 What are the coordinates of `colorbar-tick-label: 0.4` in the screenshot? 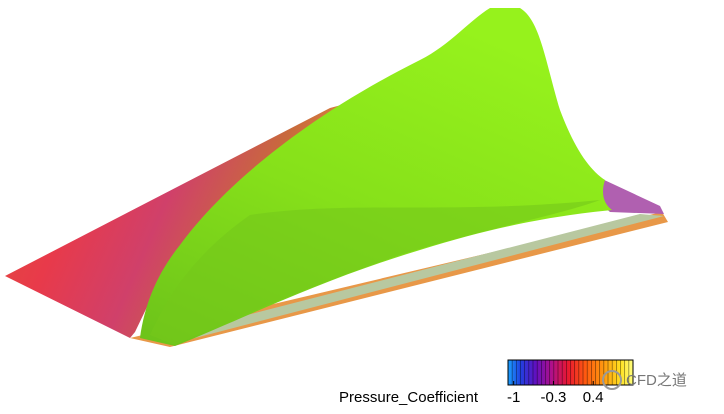 It's located at (593, 397).